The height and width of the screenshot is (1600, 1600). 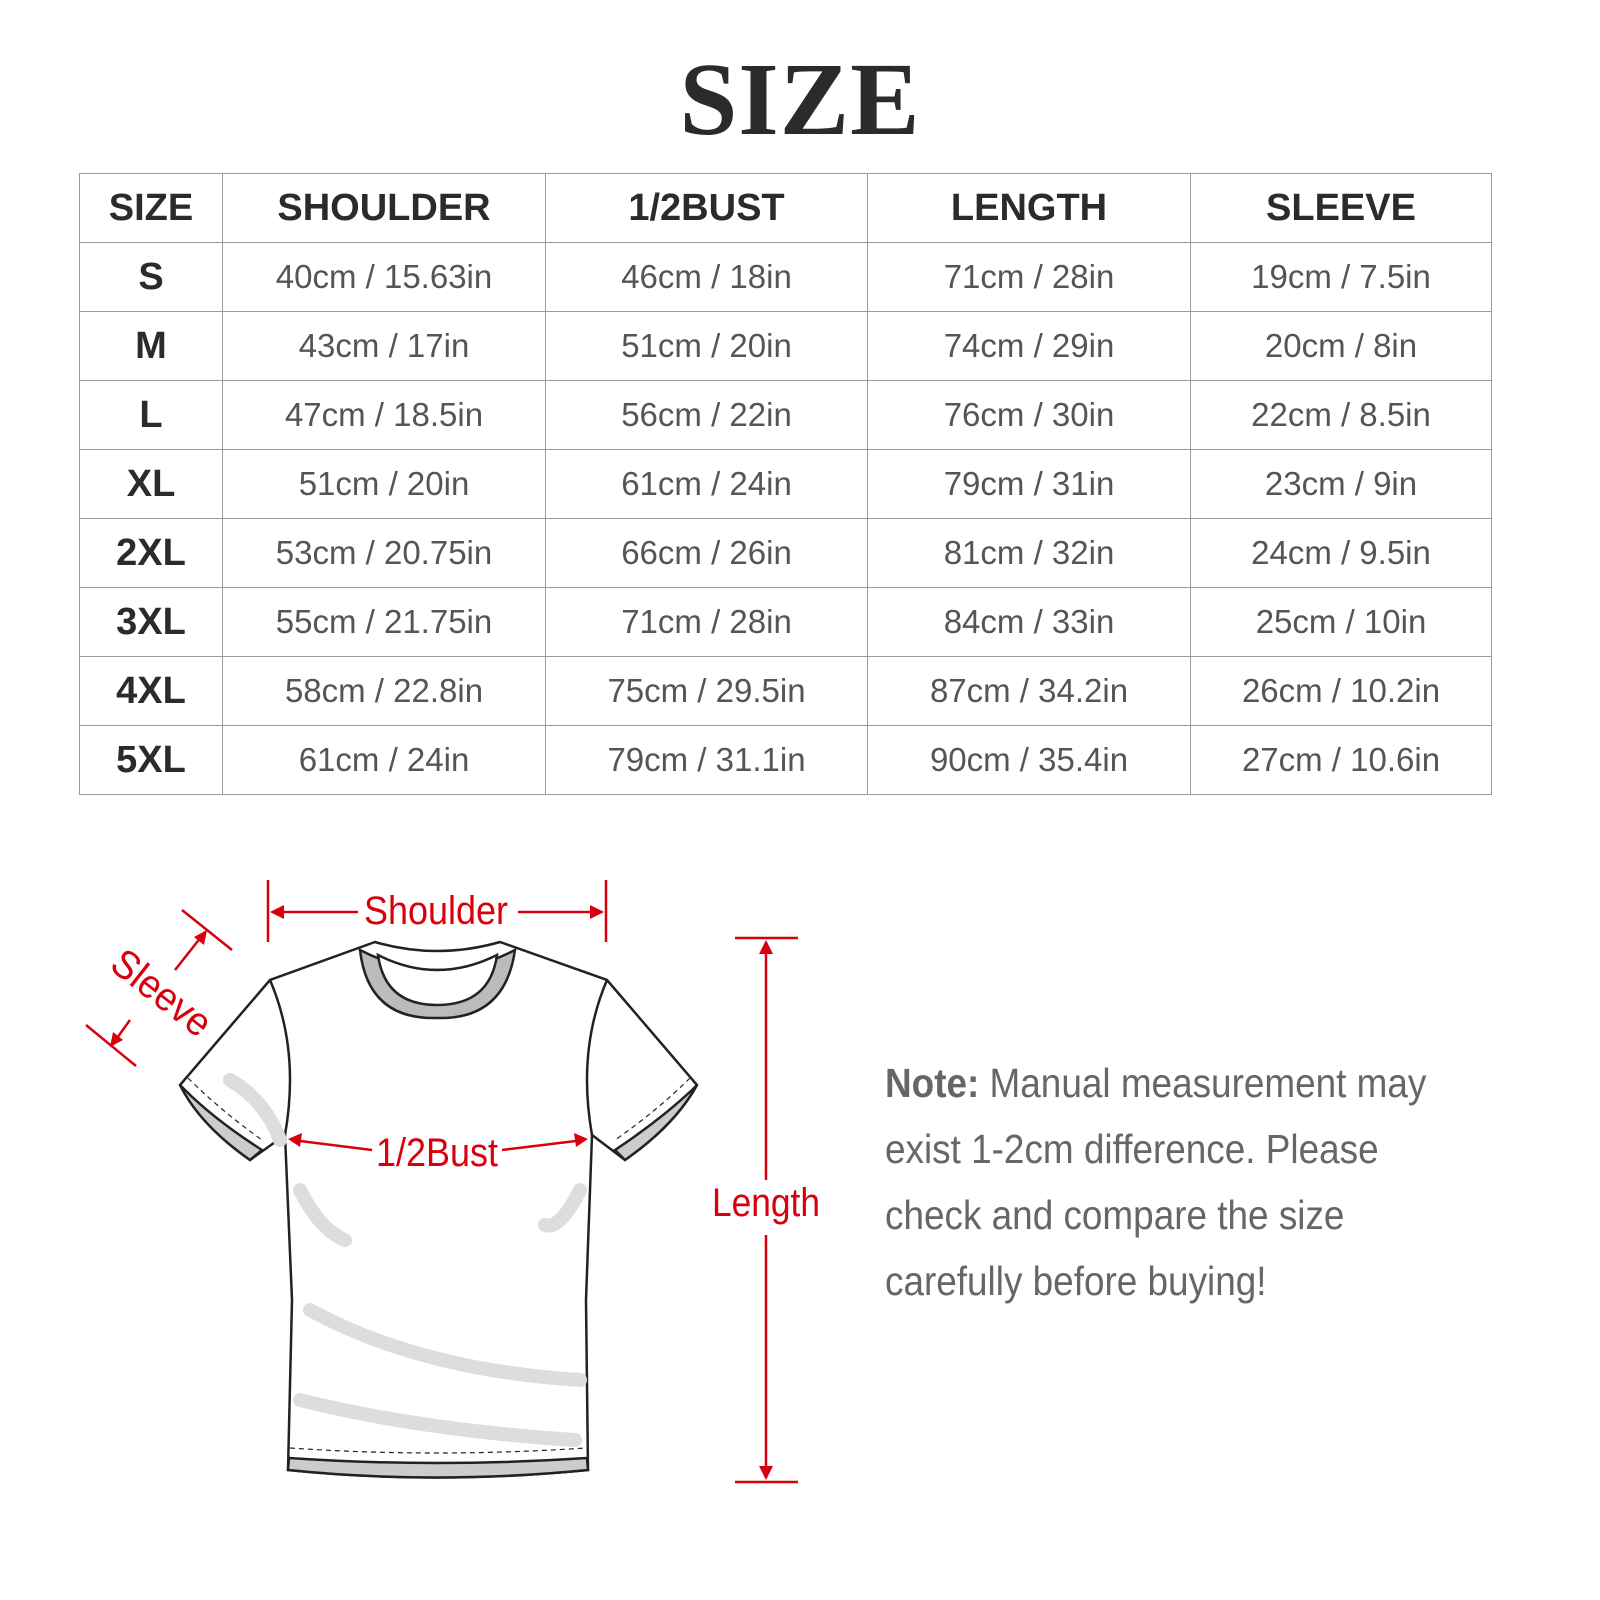 What do you see at coordinates (384, 622) in the screenshot?
I see `measurement-cell: 55cm / 21.75in` at bounding box center [384, 622].